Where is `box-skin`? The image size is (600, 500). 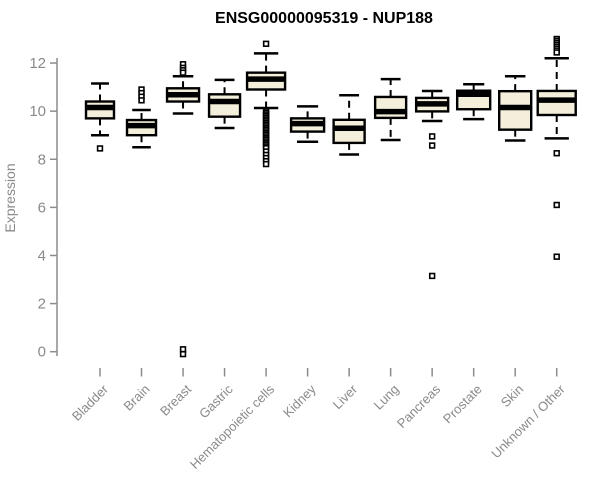 box-skin is located at coordinates (515, 108).